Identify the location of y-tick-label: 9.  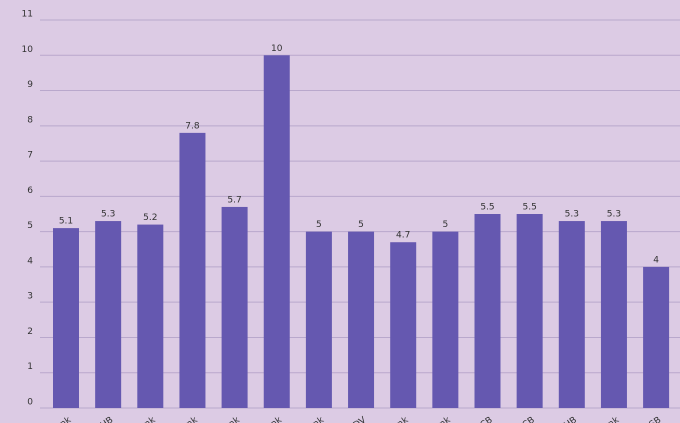
(30, 85).